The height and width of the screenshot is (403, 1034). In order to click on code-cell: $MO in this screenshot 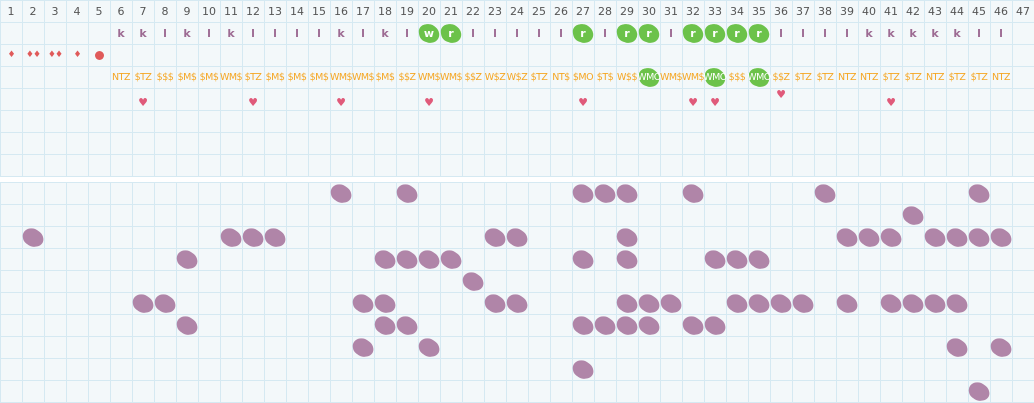, I will do `click(583, 77)`.